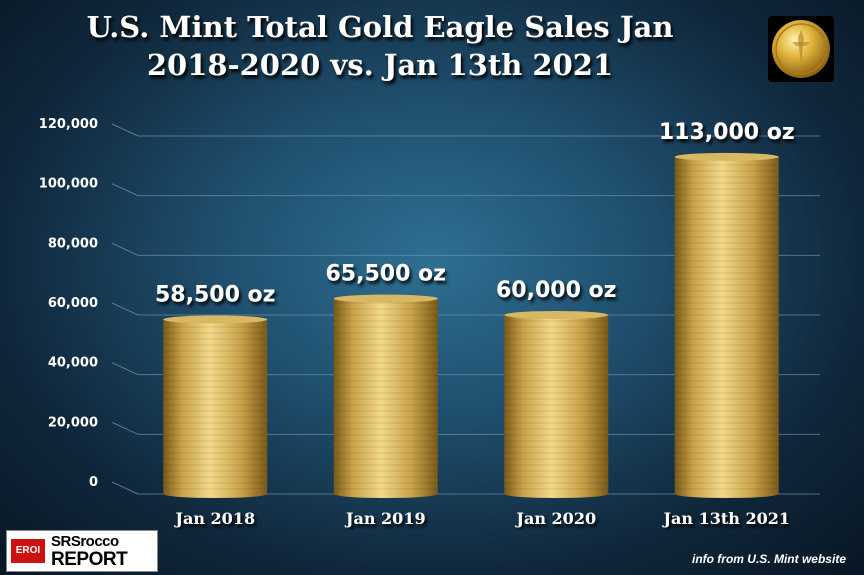 The width and height of the screenshot is (864, 575). What do you see at coordinates (214, 518) in the screenshot?
I see `x-tick-label: Jan 2018` at bounding box center [214, 518].